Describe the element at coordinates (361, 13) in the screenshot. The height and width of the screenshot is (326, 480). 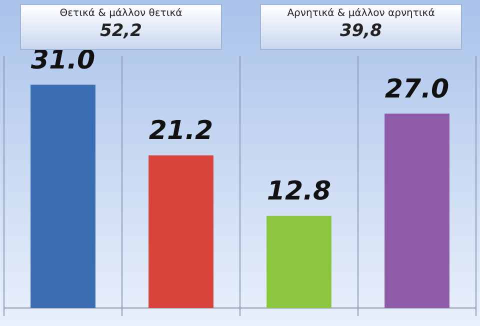
I see `text: Αρνητικά & μάλλον αρνητικά` at that location.